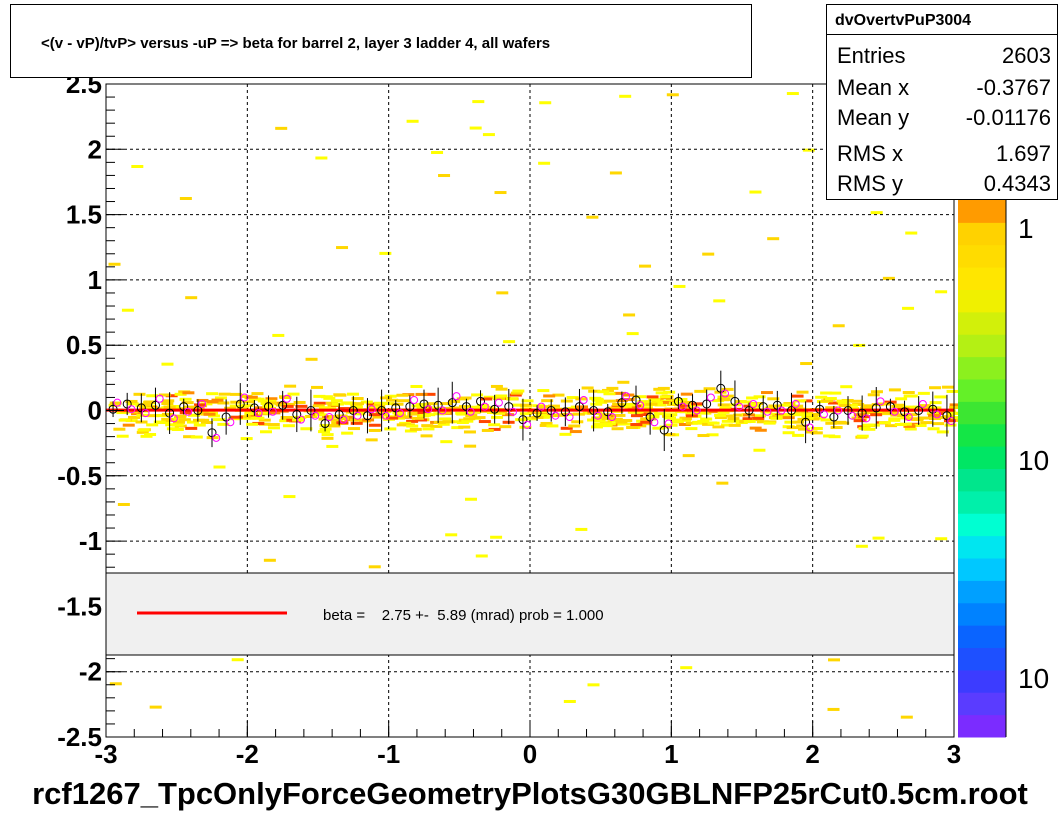 The width and height of the screenshot is (1060, 819). I want to click on palette-label: 10, so click(1033, 678).